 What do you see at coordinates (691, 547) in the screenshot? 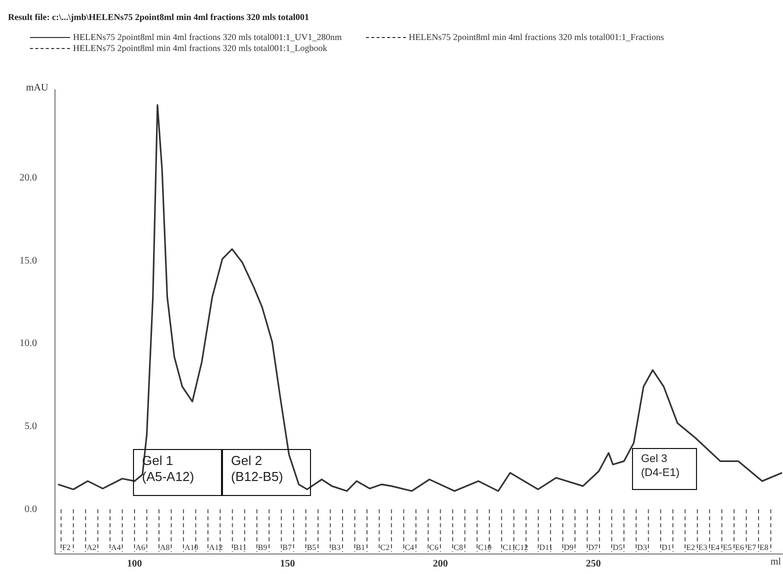
I see `ref-line-label: E2` at bounding box center [691, 547].